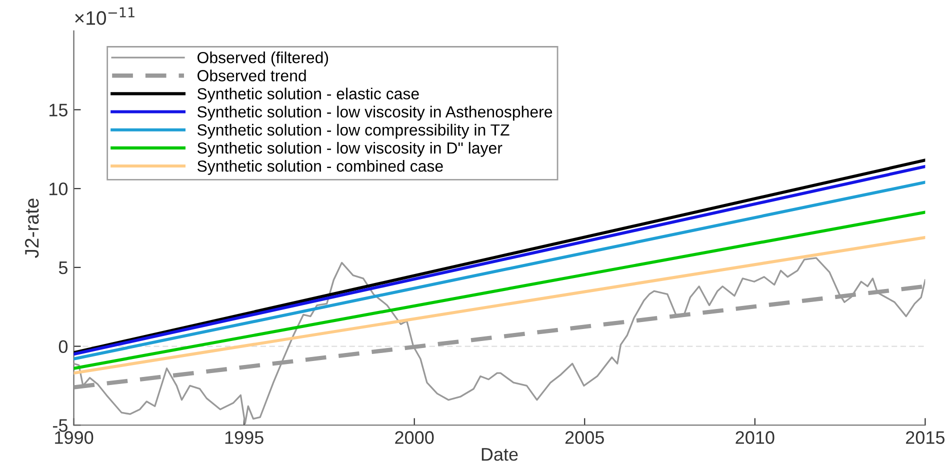 The height and width of the screenshot is (475, 946). What do you see at coordinates (104, 16) in the screenshot?
I see `text: ×10$^{−11}$` at bounding box center [104, 16].